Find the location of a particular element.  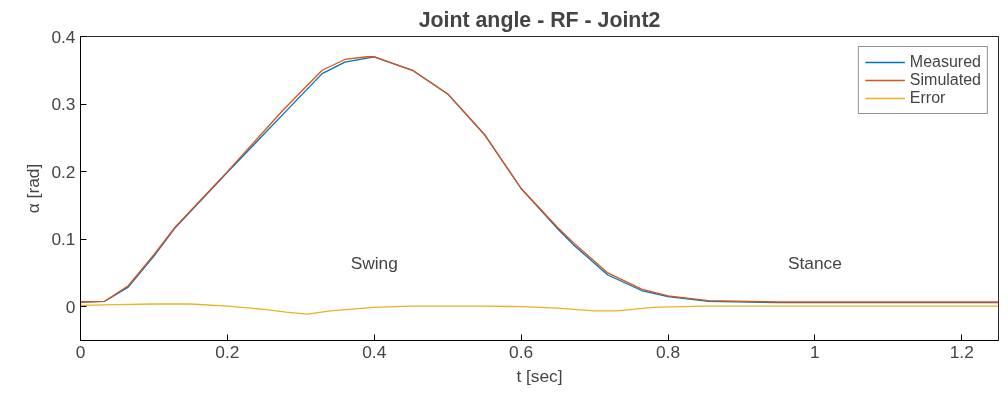

annotation: Stance is located at coordinates (814, 262).